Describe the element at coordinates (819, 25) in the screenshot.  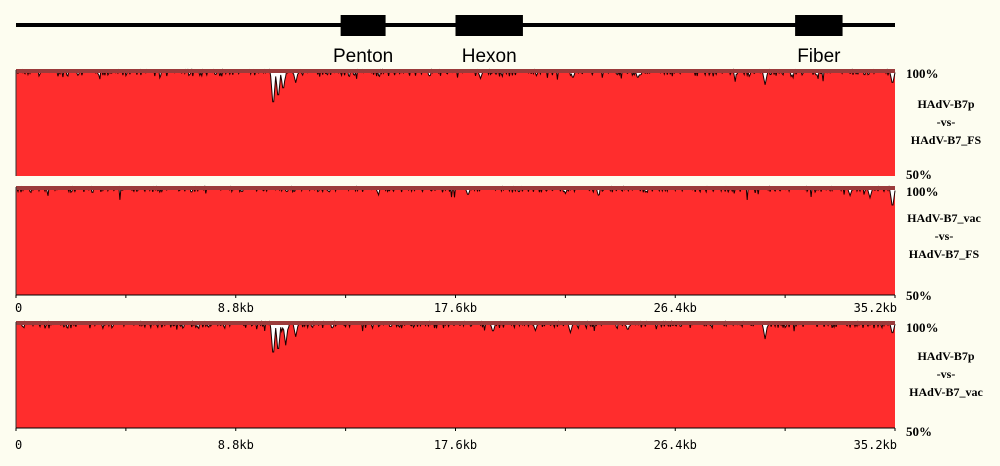
I see `gene-box-fiber` at that location.